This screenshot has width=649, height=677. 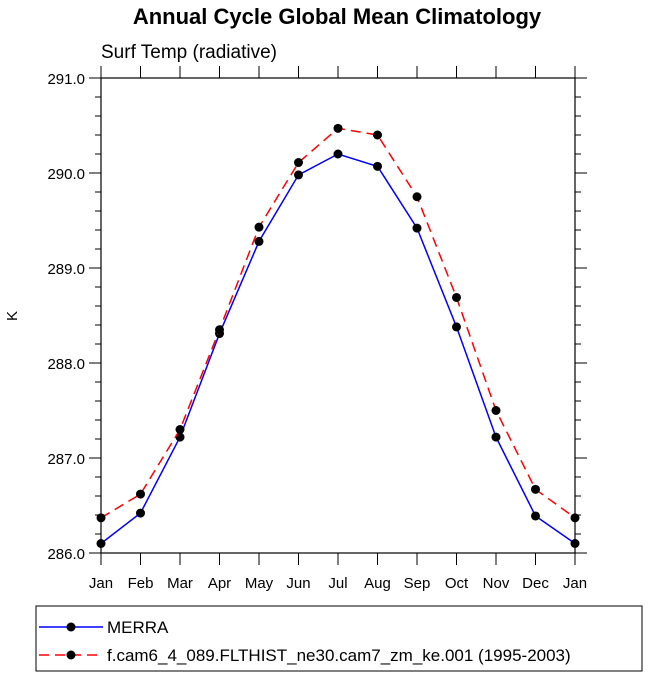 What do you see at coordinates (377, 583) in the screenshot?
I see `x-tick-label: Aug` at bounding box center [377, 583].